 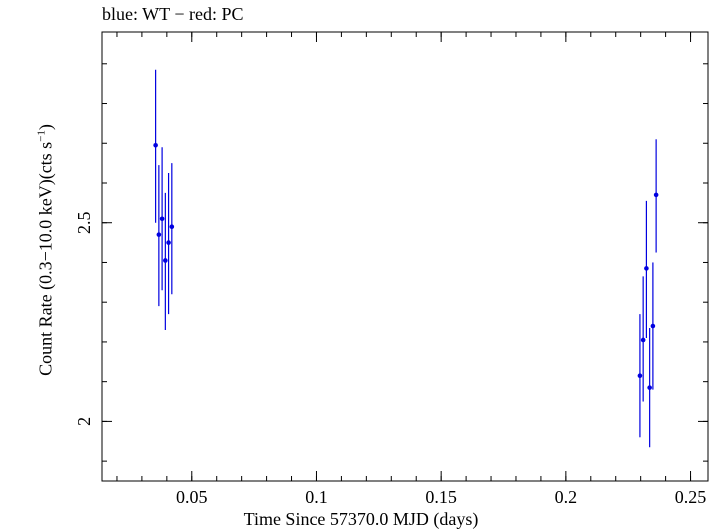 I want to click on x-tick-label: 0.2, so click(x=566, y=497).